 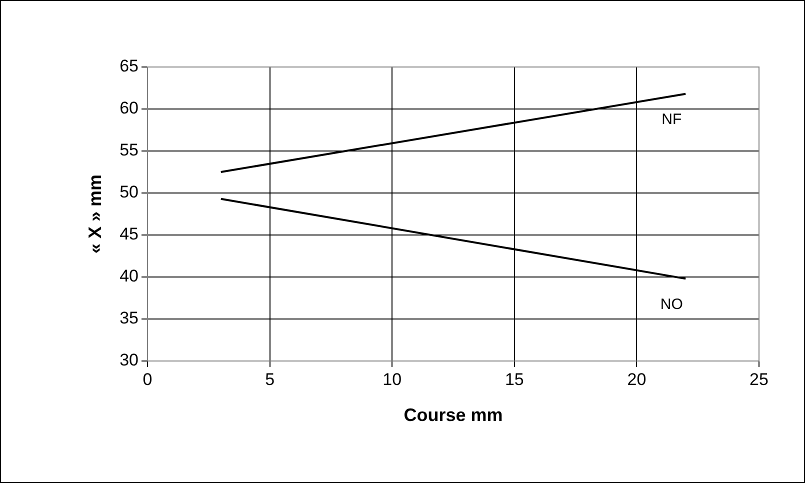 What do you see at coordinates (129, 360) in the screenshot?
I see `y-tick-label: 30` at bounding box center [129, 360].